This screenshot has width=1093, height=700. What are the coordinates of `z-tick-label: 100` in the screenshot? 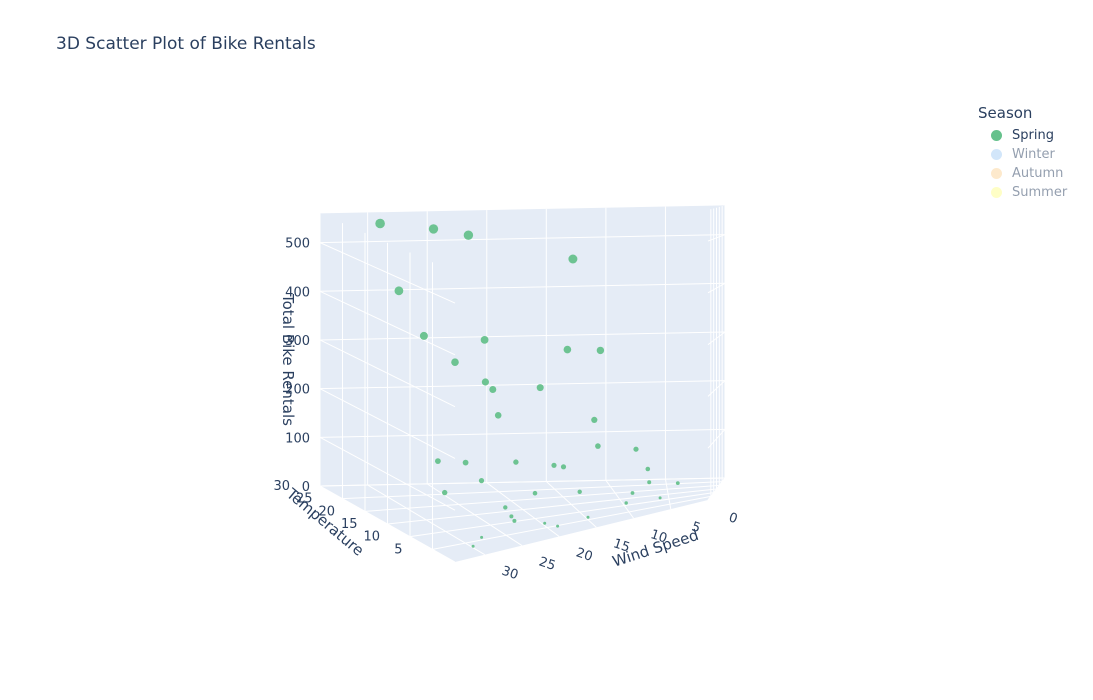 It's located at (297, 438).